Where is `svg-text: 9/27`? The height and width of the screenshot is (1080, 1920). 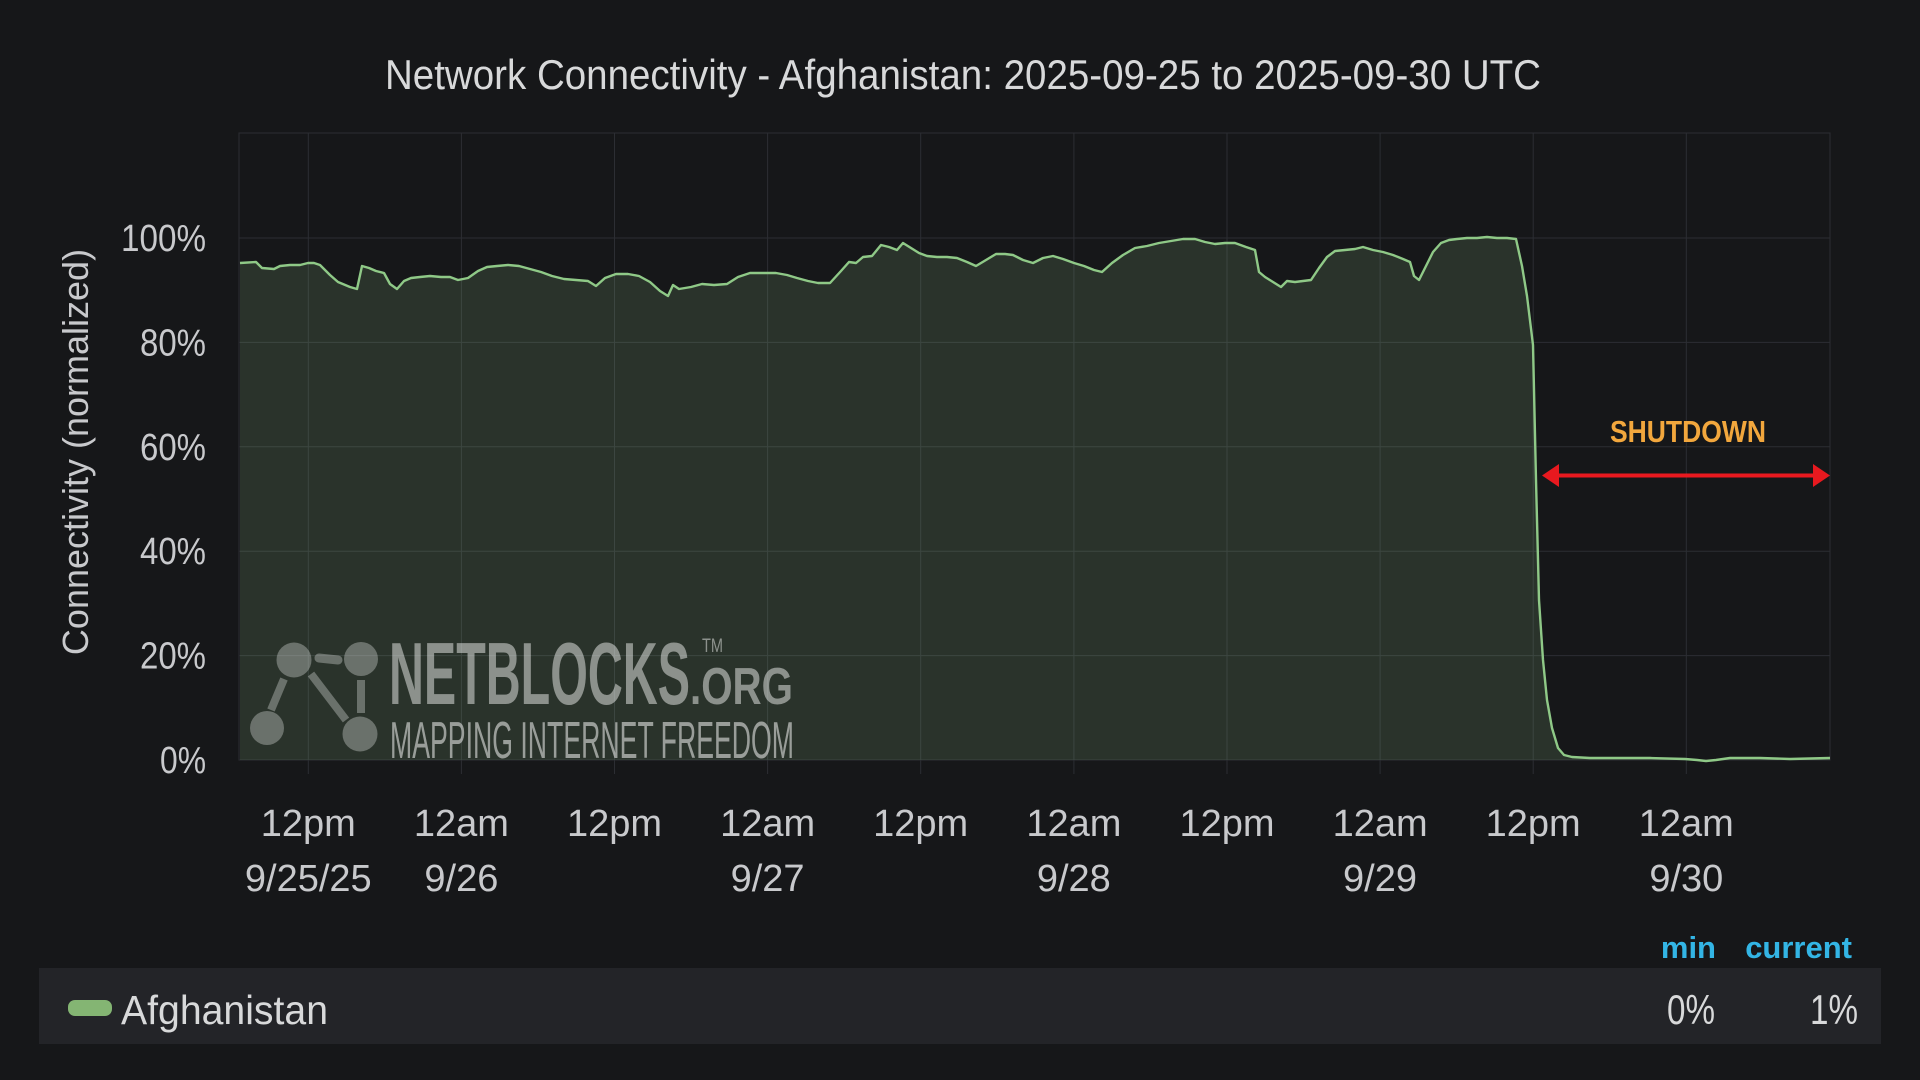 svg-text: 9/27 is located at coordinates (768, 879).